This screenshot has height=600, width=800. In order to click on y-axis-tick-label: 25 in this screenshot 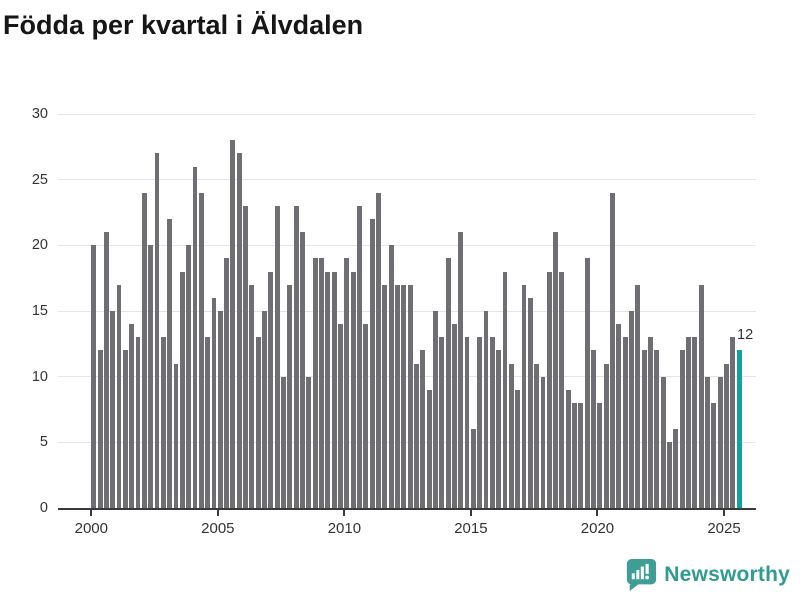, I will do `click(39, 179)`.